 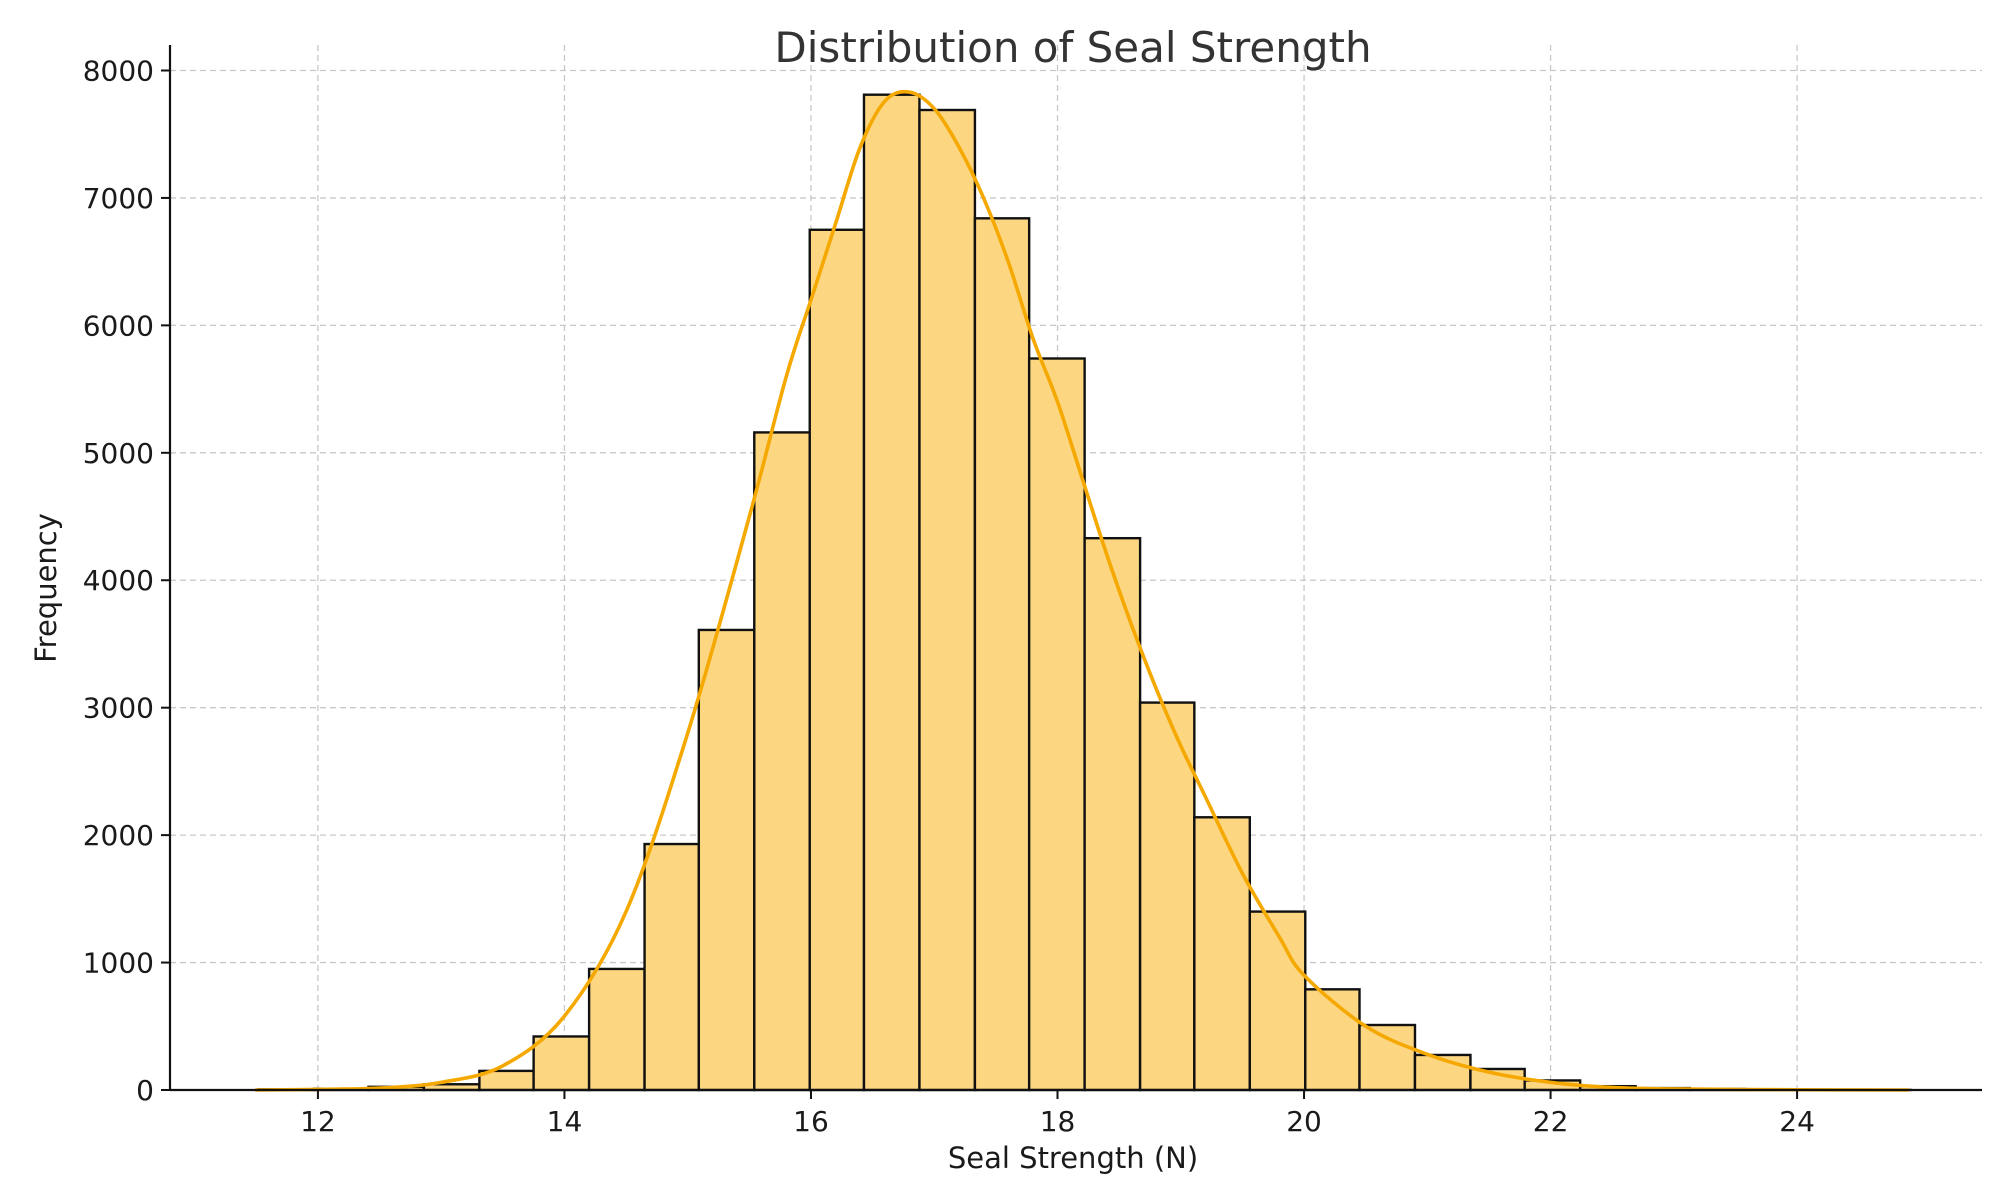 I want to click on y-tick-label: 5000, so click(x=118, y=453).